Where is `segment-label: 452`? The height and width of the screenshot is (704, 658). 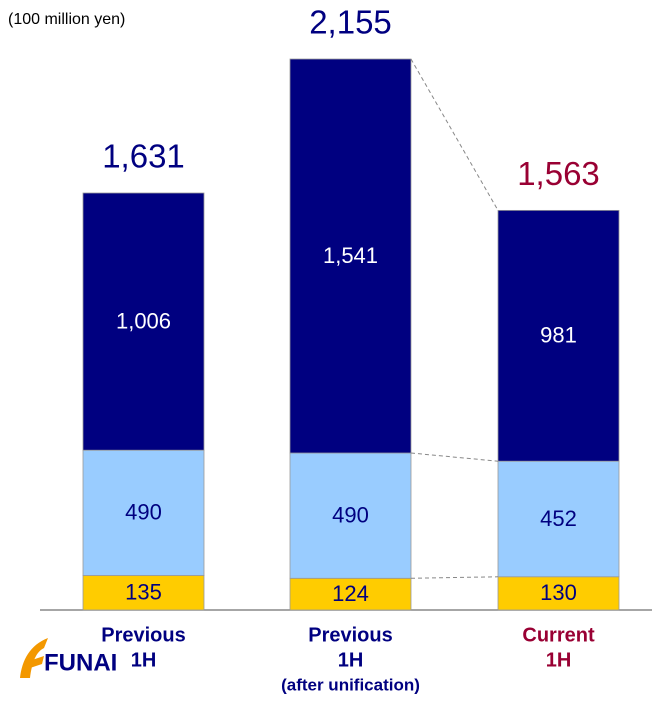
segment-label: 452 is located at coordinates (558, 518).